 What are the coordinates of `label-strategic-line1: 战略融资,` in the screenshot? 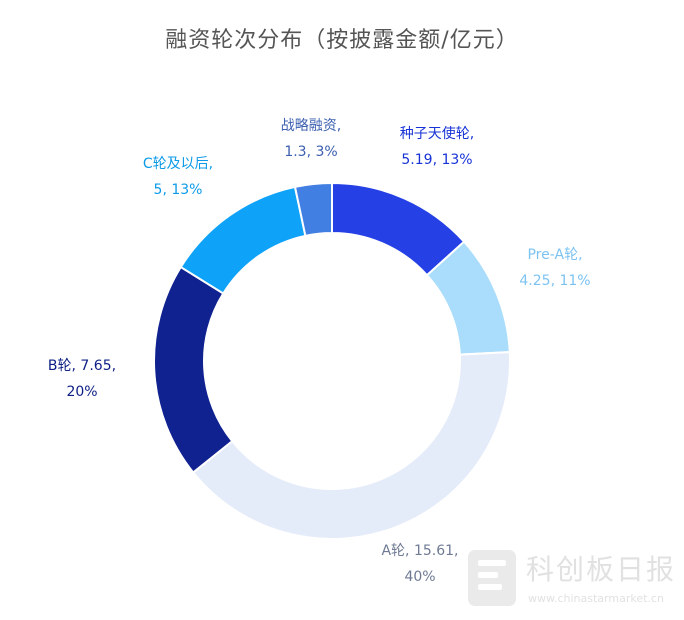 It's located at (311, 126).